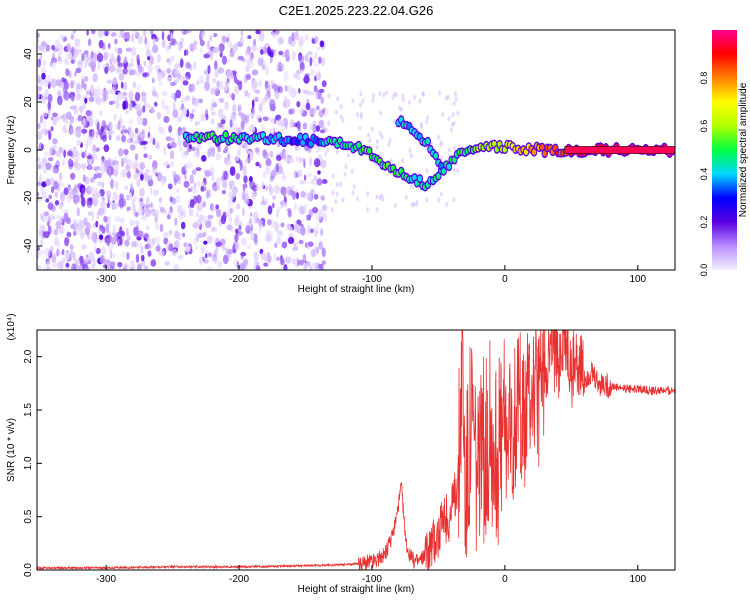 The height and width of the screenshot is (605, 750). What do you see at coordinates (704, 174) in the screenshot?
I see `colorbar-ticks: 0.0 0.2 0.4 0.6 0.8` at bounding box center [704, 174].